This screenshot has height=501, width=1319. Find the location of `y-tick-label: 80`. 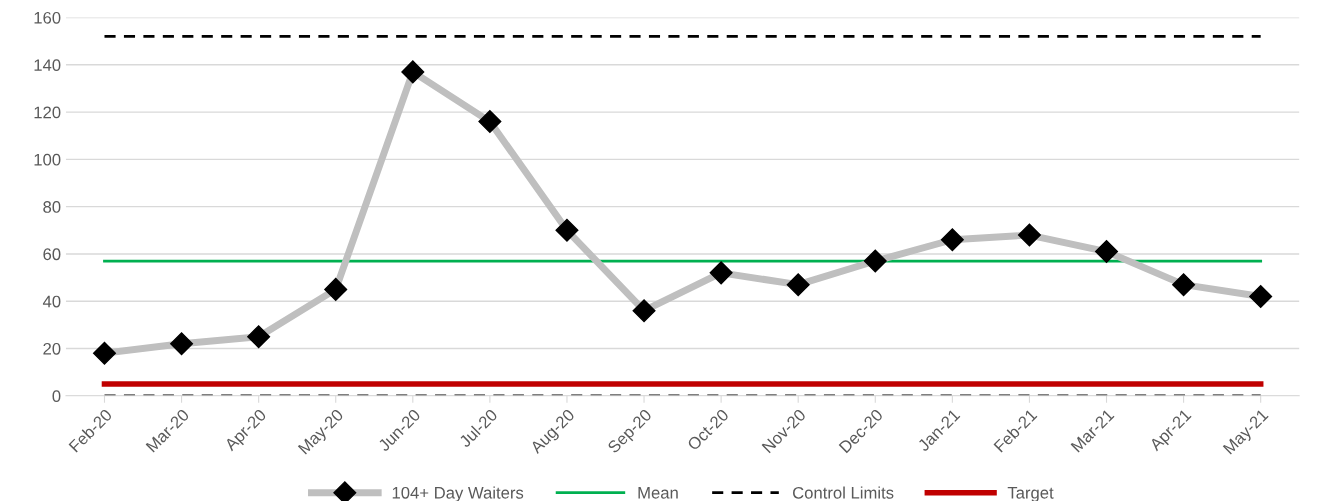

y-tick-label: 80 is located at coordinates (52, 207).